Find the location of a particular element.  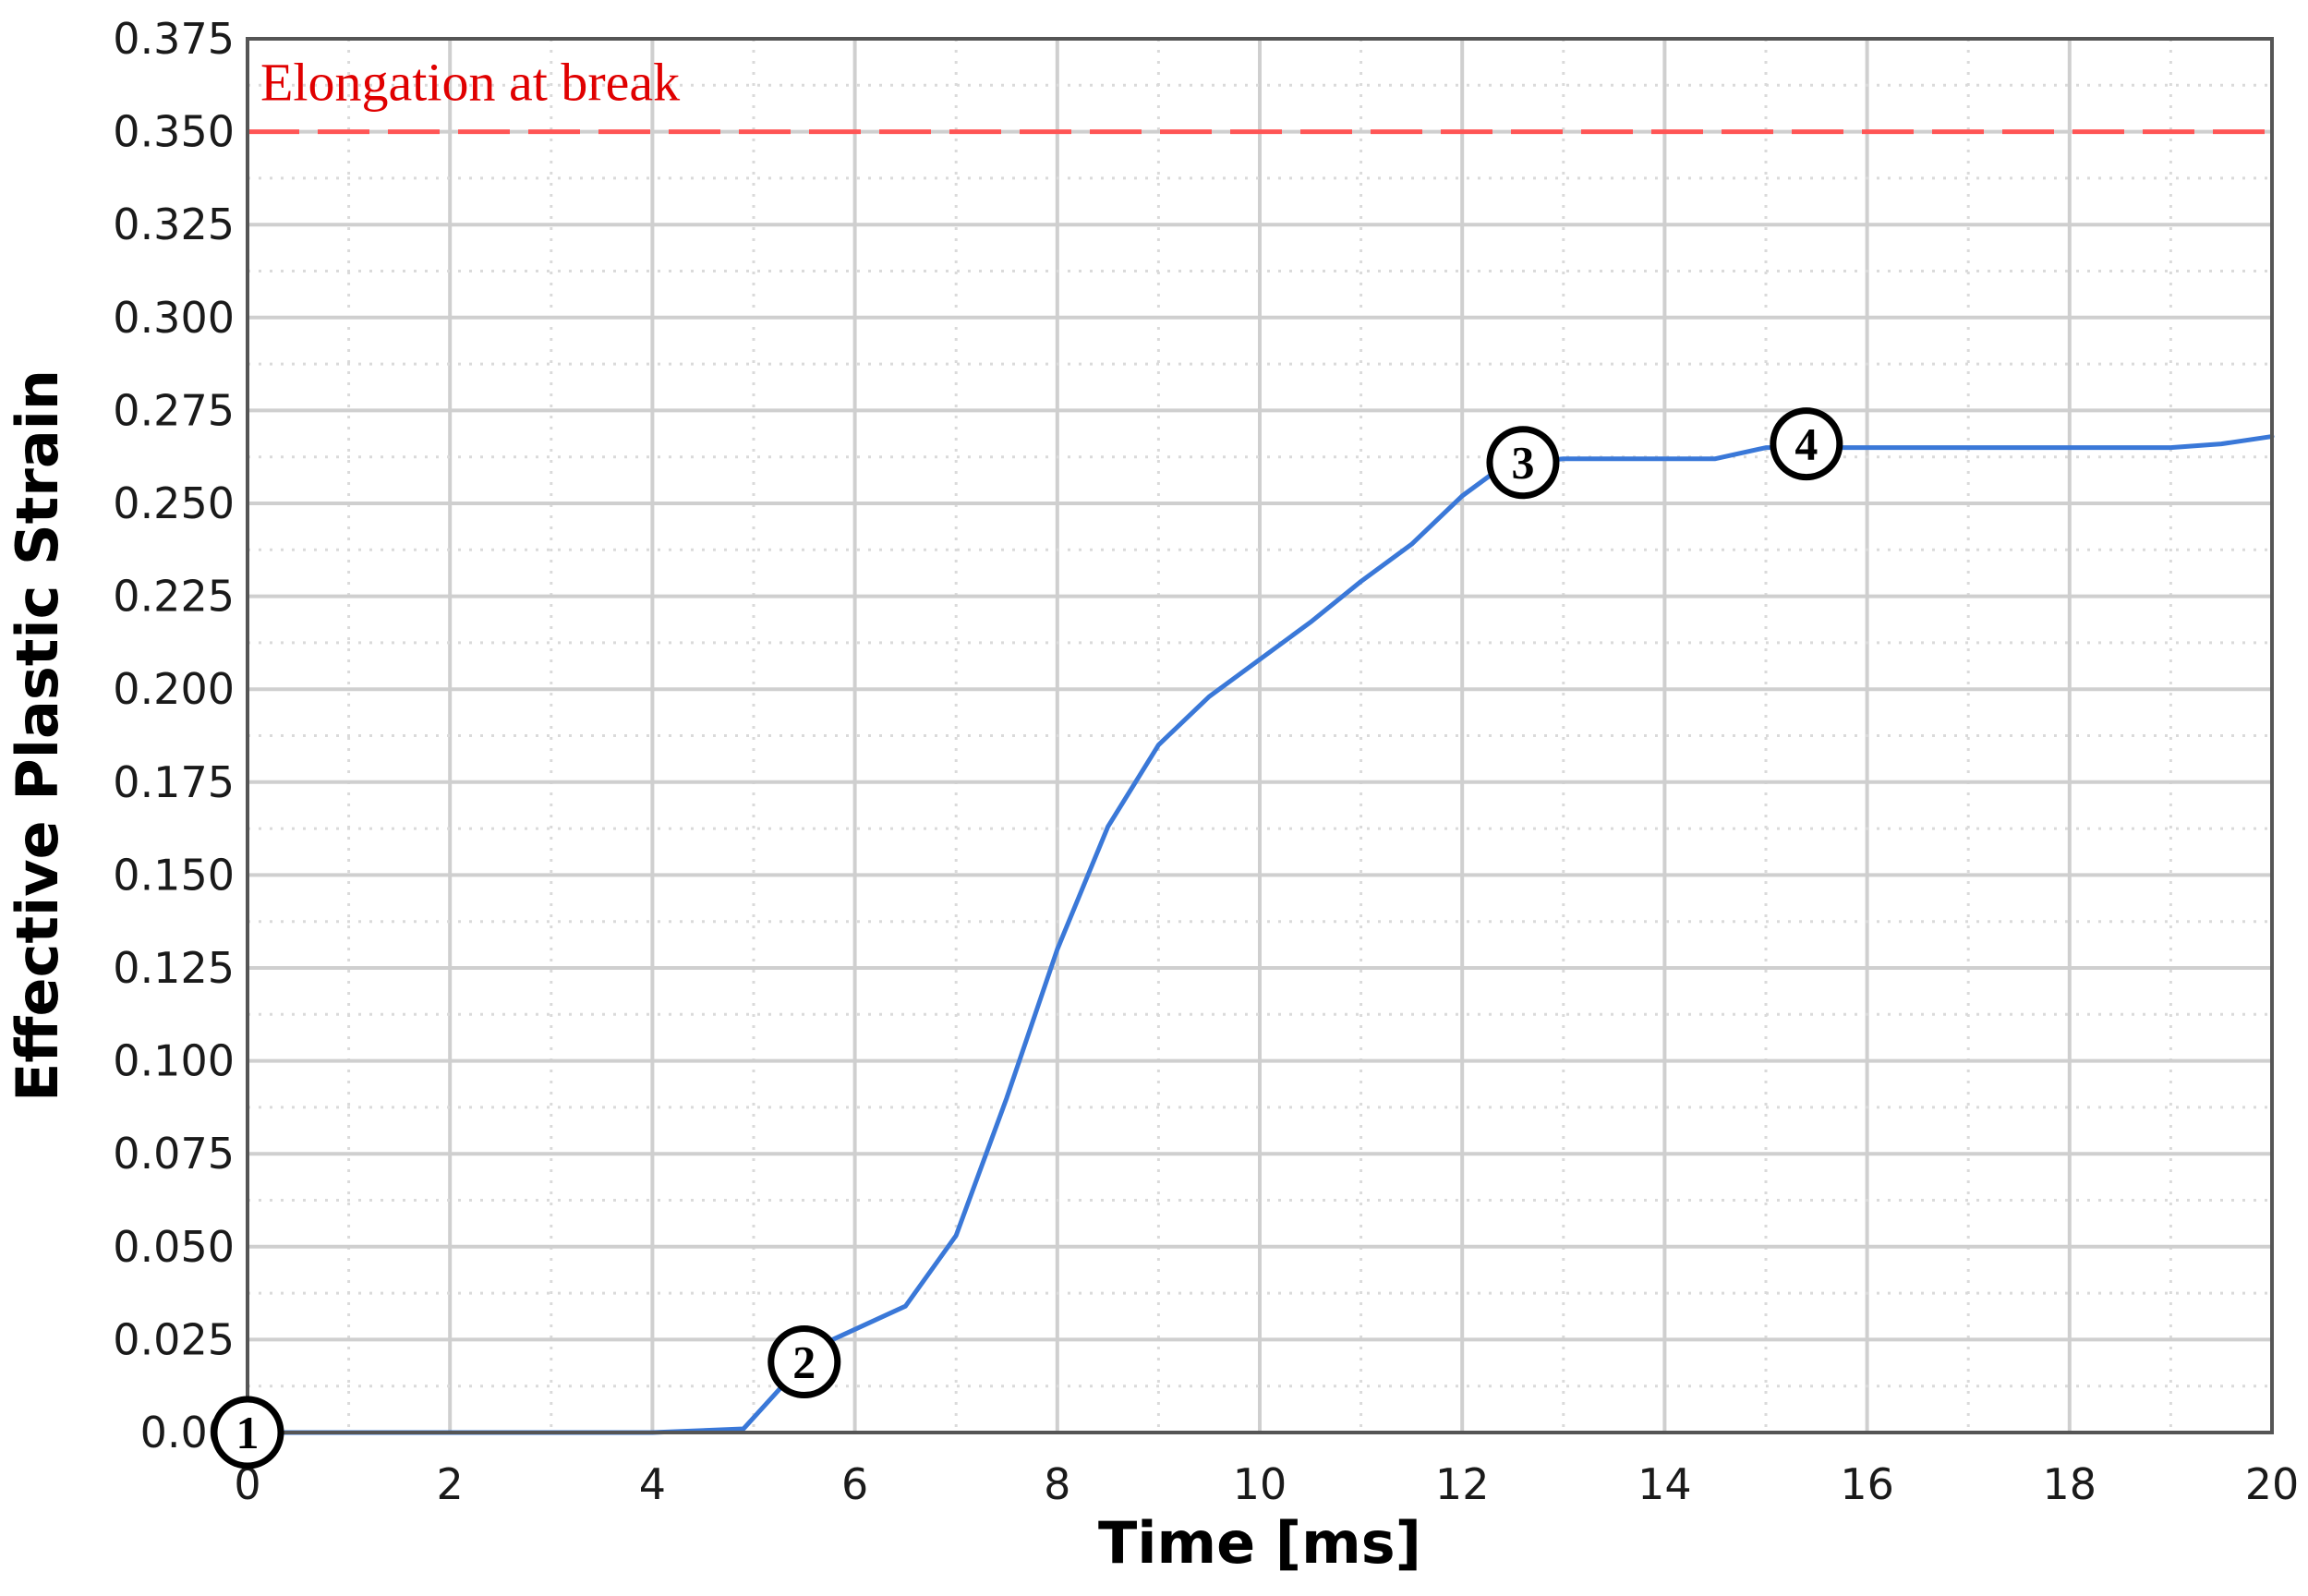

y-tick-label: 0.100 is located at coordinates (174, 1061).